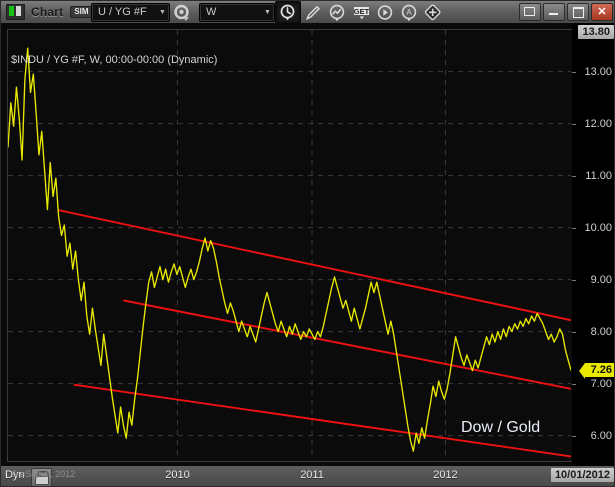 This screenshot has width=615, height=487. I want to click on price-tick-label: 7.00, so click(601, 383).